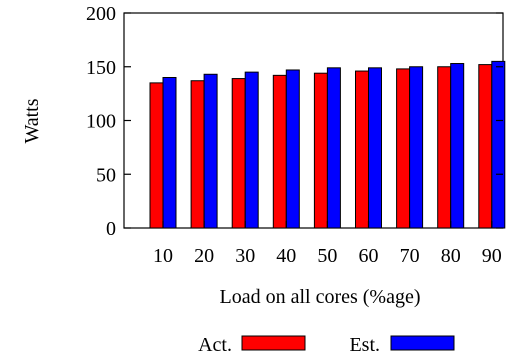  What do you see at coordinates (492, 256) in the screenshot?
I see `x-tick-label: 90` at bounding box center [492, 256].